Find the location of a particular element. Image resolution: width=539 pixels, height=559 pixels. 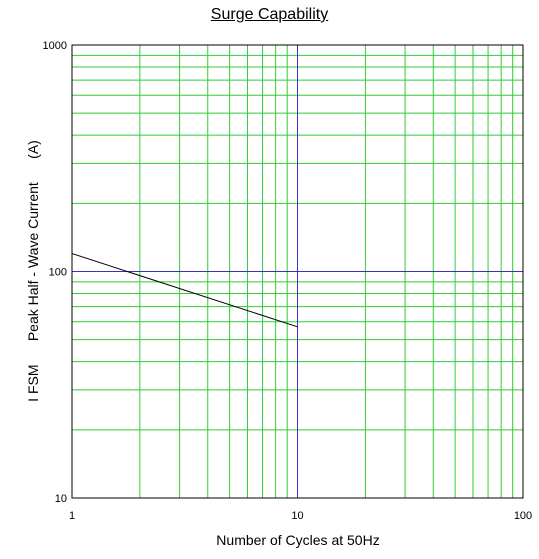

x-tick-label: 10 is located at coordinates (297, 516).